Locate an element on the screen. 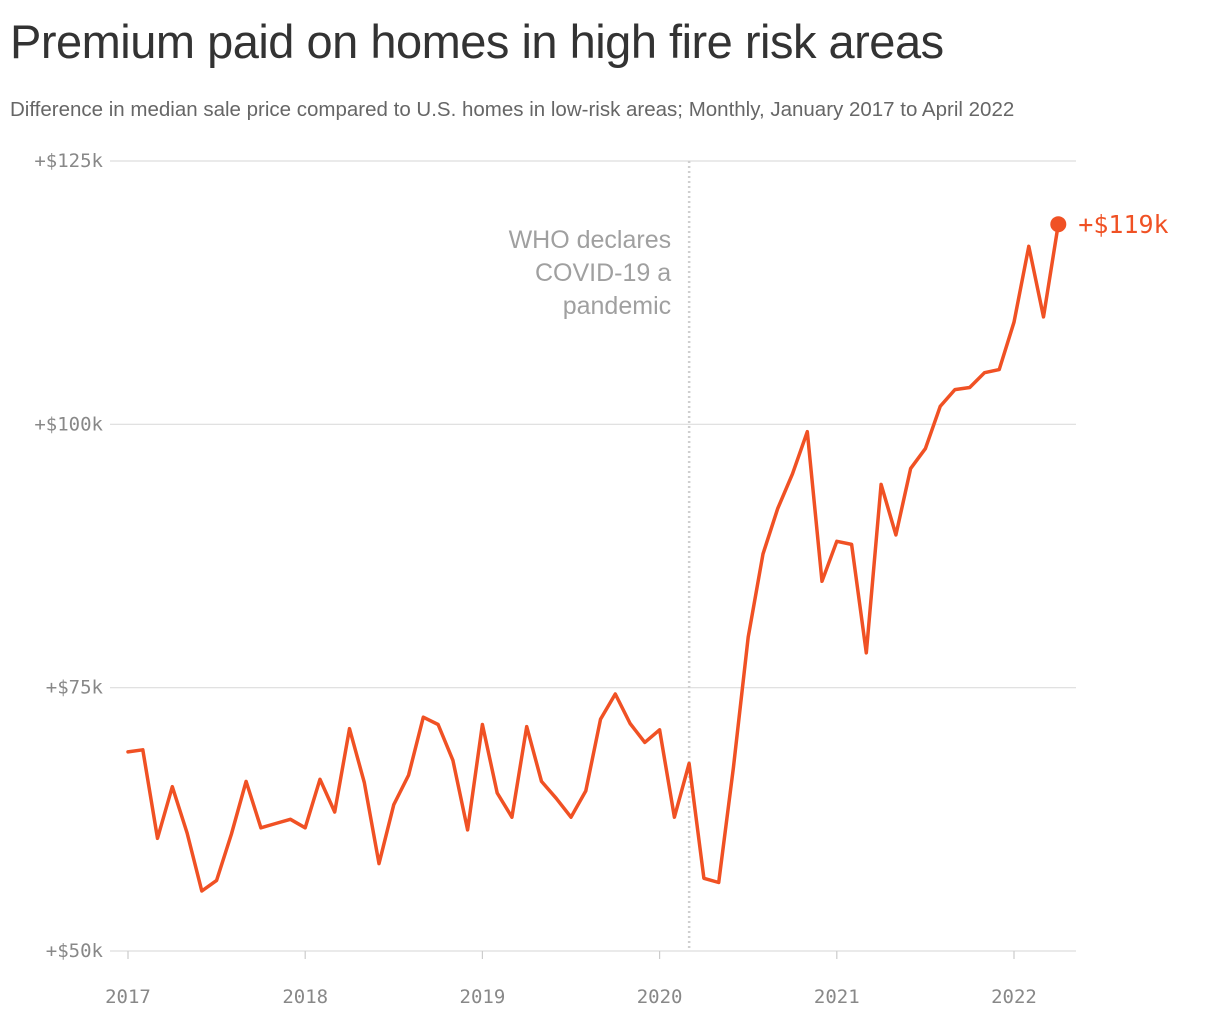  pandemic-annotation: WHO declares COVID-19 a pandemic is located at coordinates (600, 556).